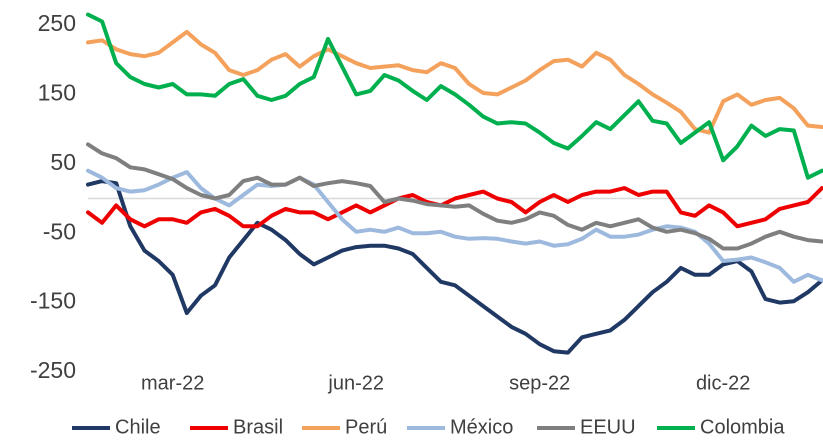 The image size is (823, 440). What do you see at coordinates (63, 162) in the screenshot?
I see `y-tick-label: 50` at bounding box center [63, 162].